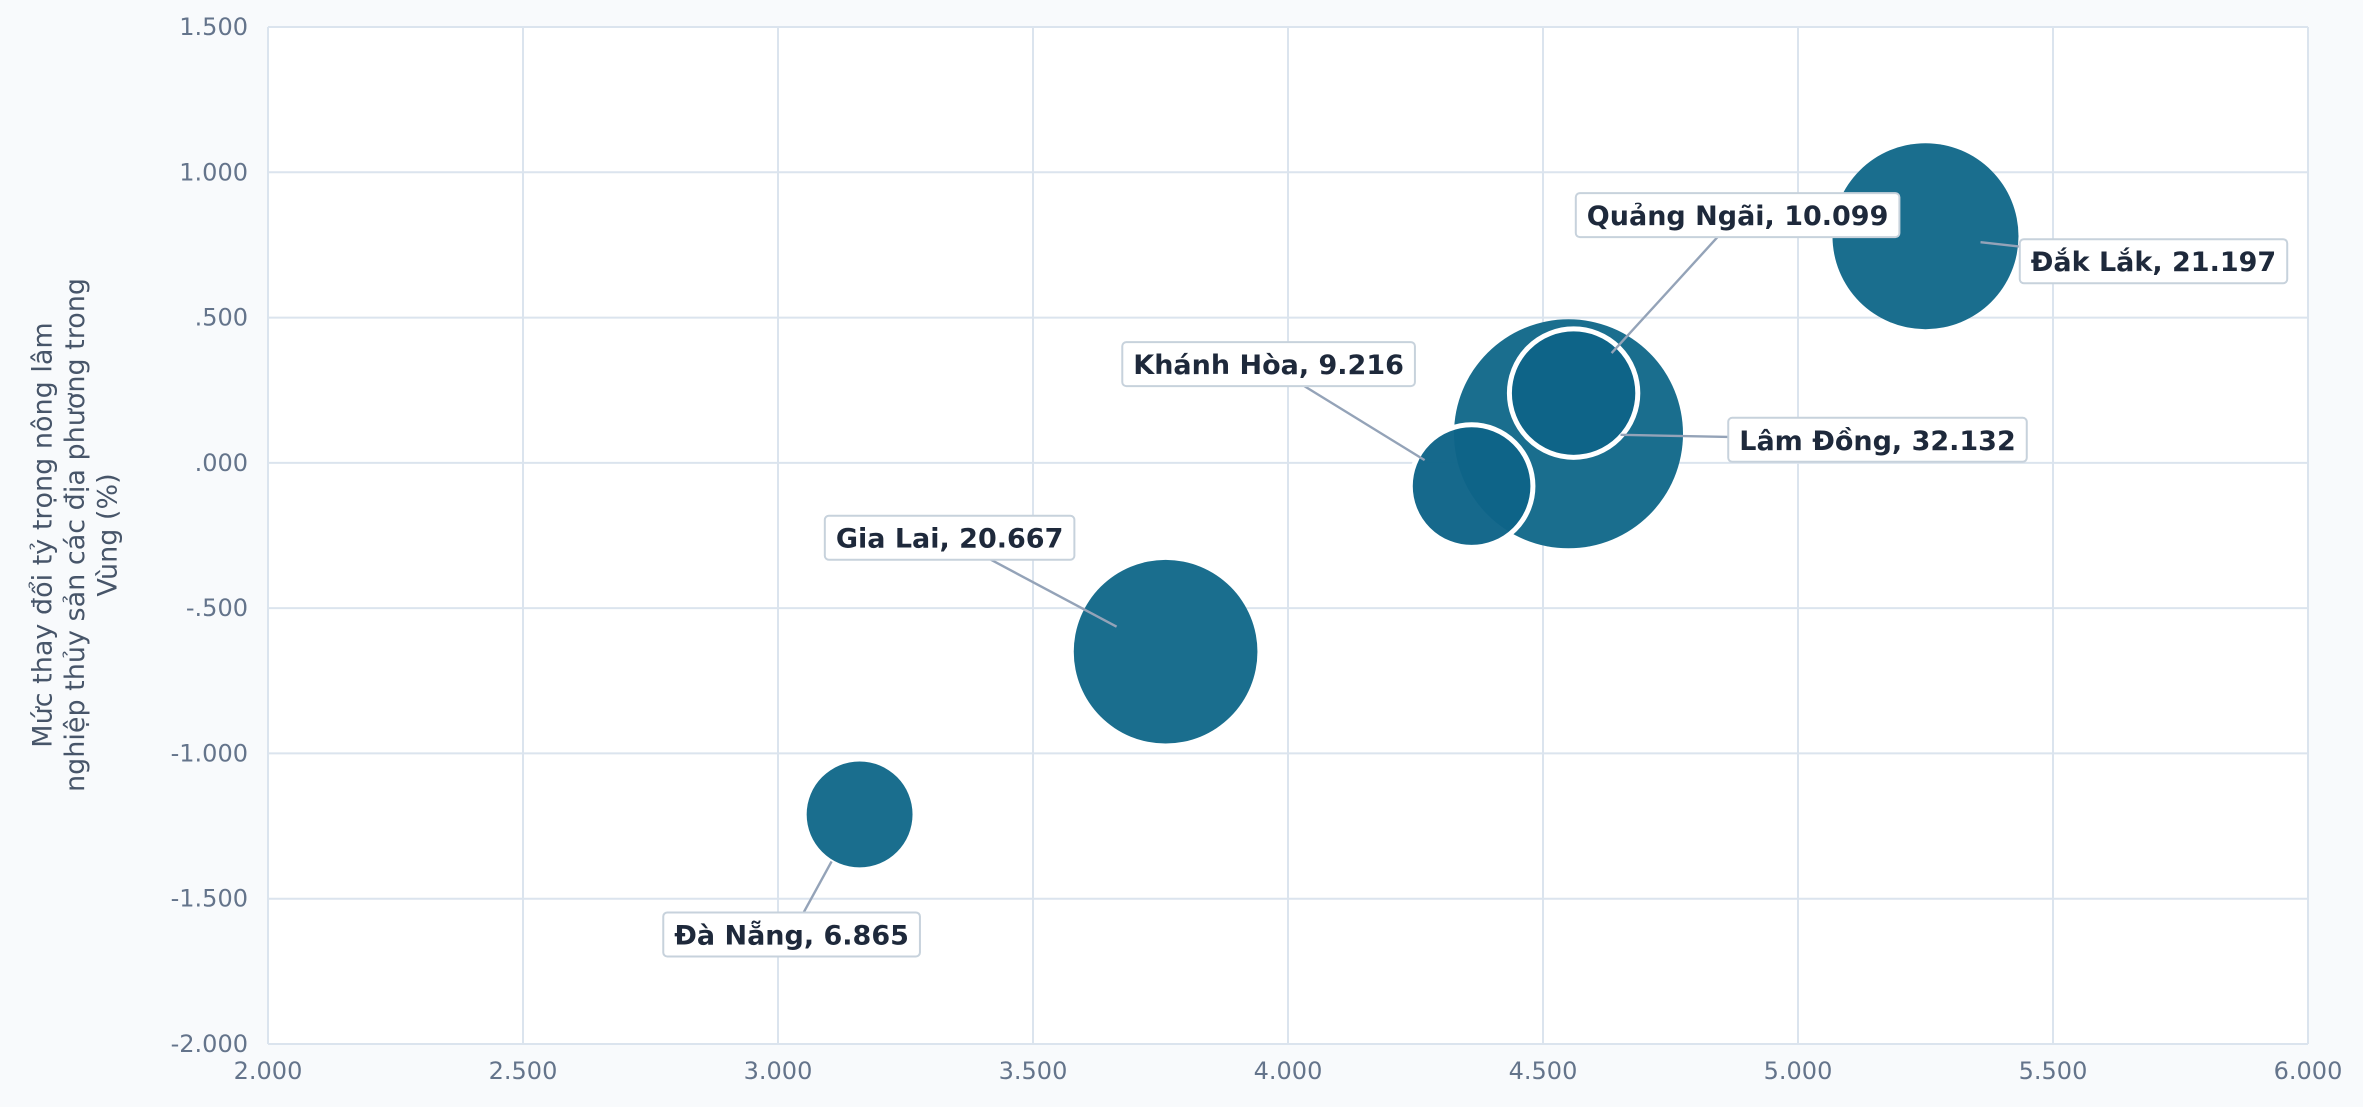 This screenshot has width=2363, height=1107. Describe the element at coordinates (970, 571) in the screenshot. I see `bubble-label-1: Gia Lai, 20.667` at that location.